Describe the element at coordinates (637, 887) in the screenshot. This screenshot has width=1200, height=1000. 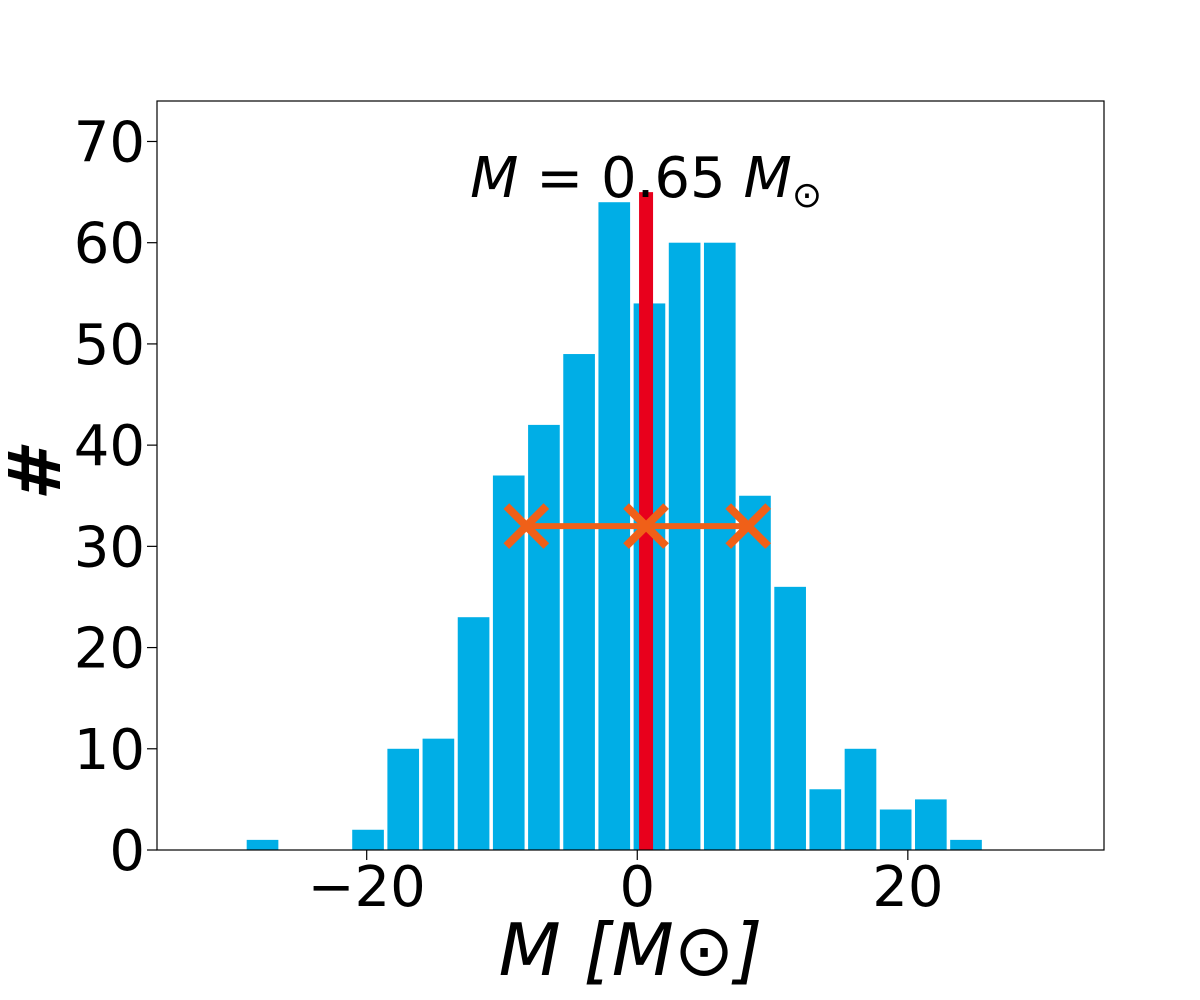
I see `x-tick-label: 0` at that location.